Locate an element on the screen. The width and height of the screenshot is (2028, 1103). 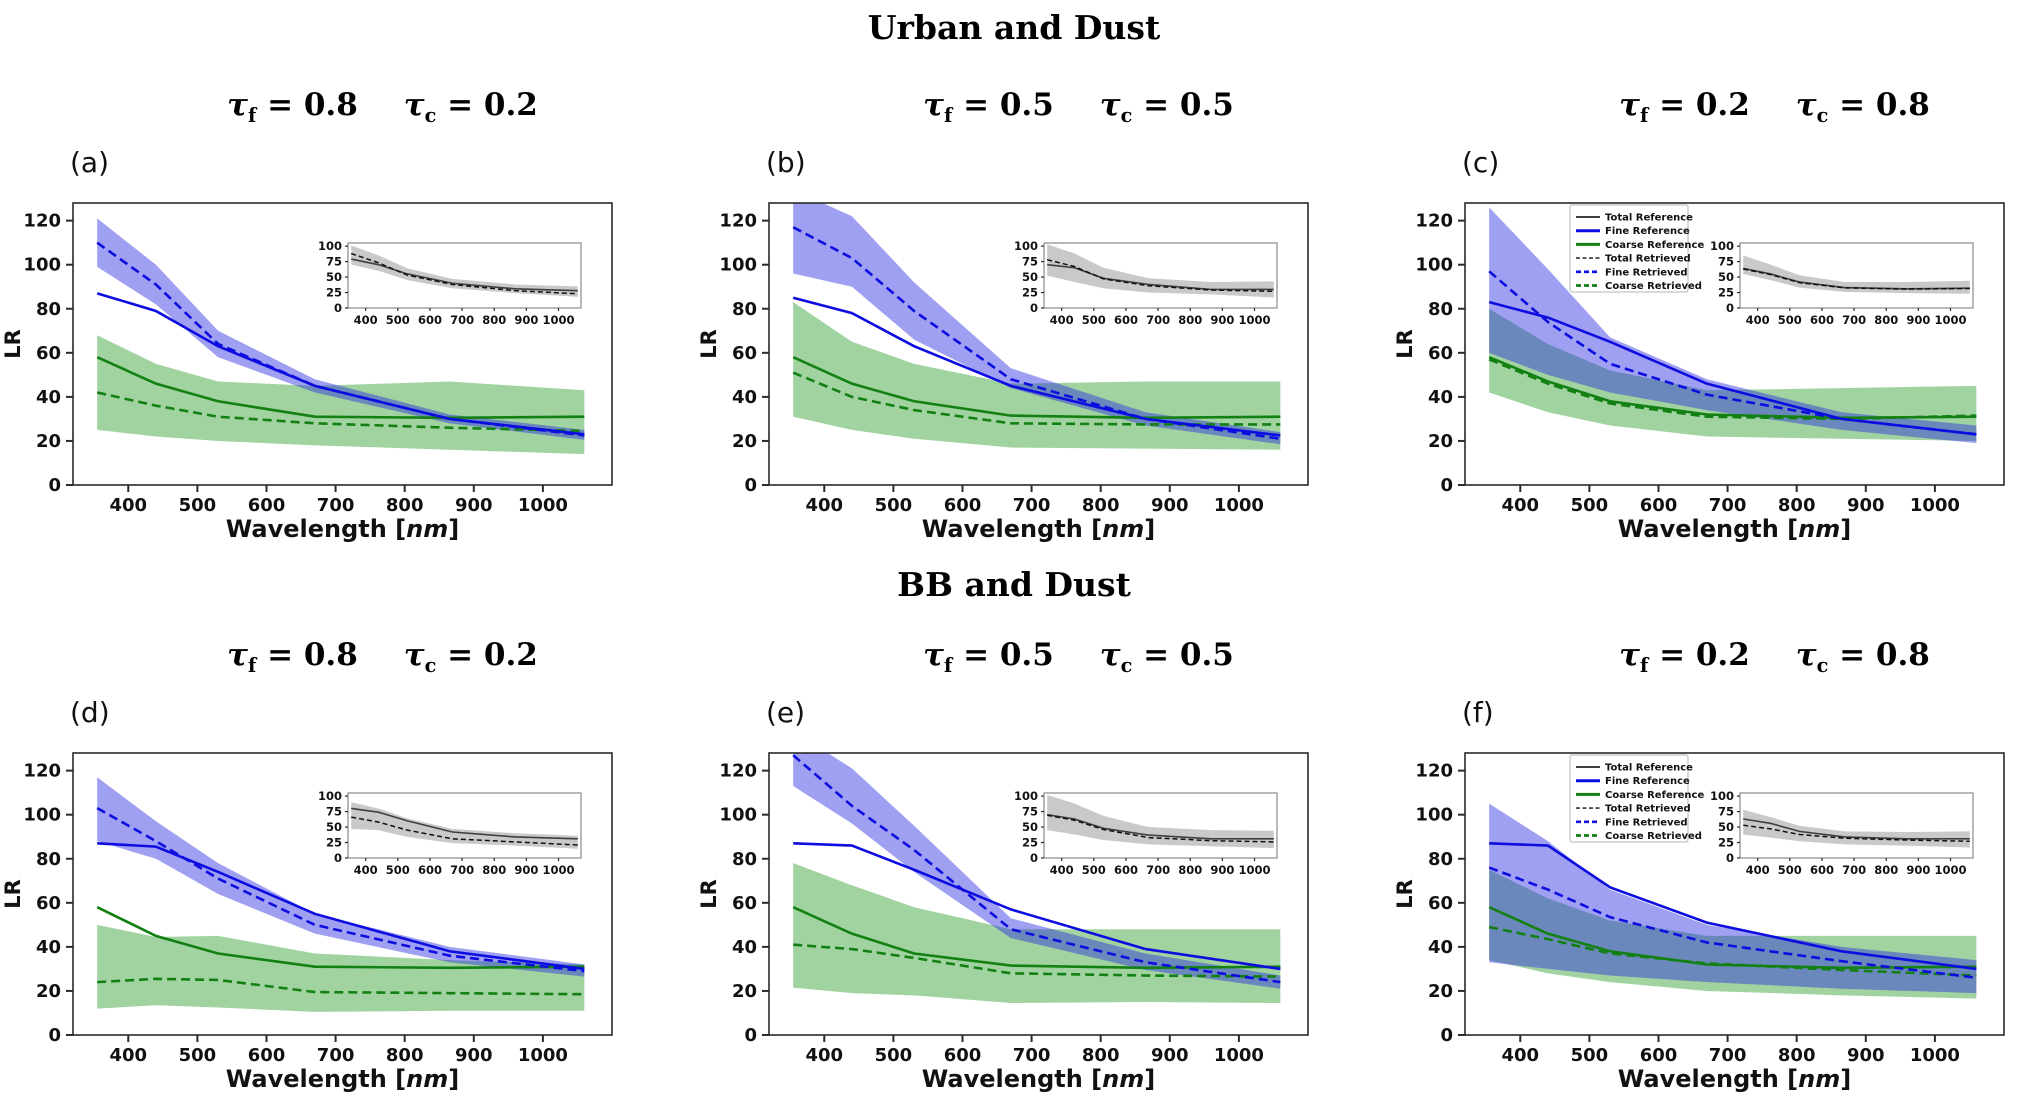
svg-text: Fine Retrieved is located at coordinates (1646, 272).